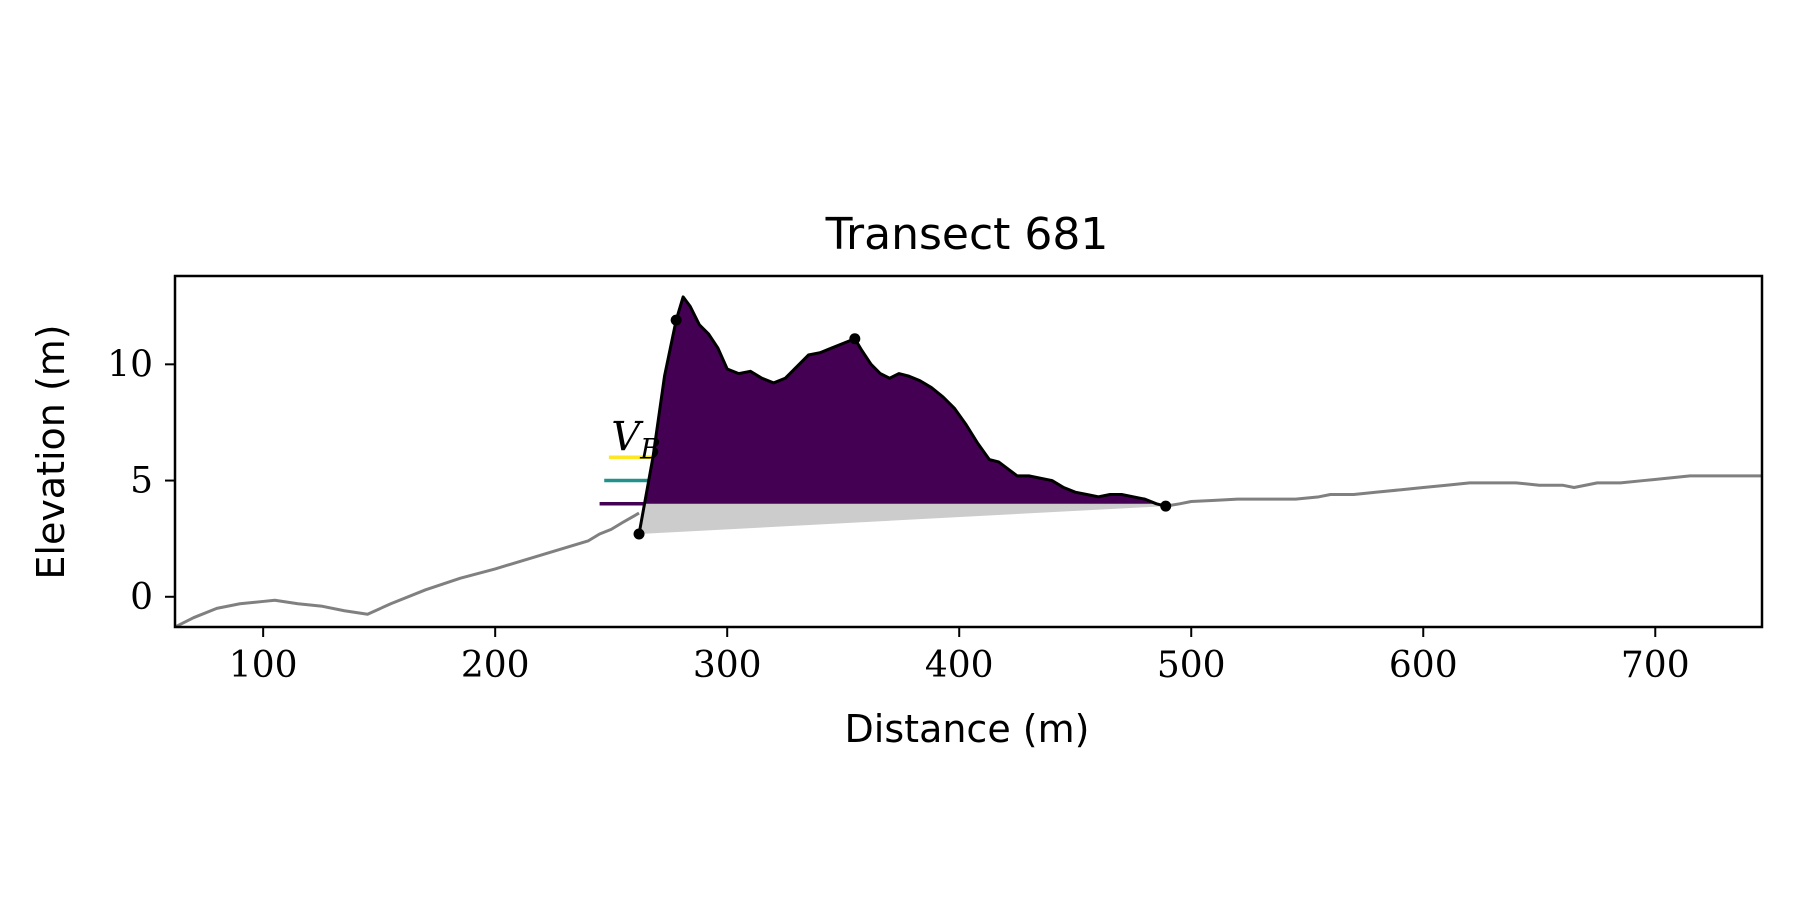  Describe the element at coordinates (967, 234) in the screenshot. I see `chart-title: Transect 681` at that location.